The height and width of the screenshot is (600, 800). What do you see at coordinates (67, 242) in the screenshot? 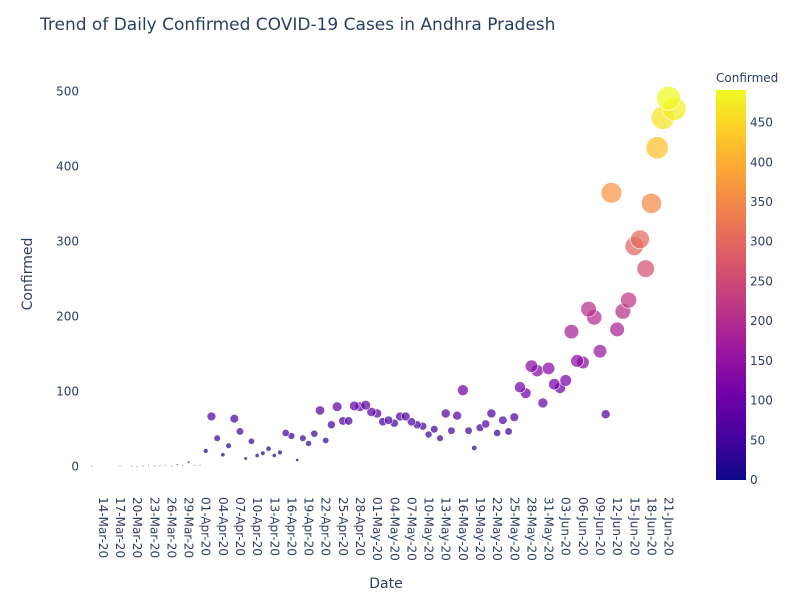
I see `y-tick-label: 300` at bounding box center [67, 242].